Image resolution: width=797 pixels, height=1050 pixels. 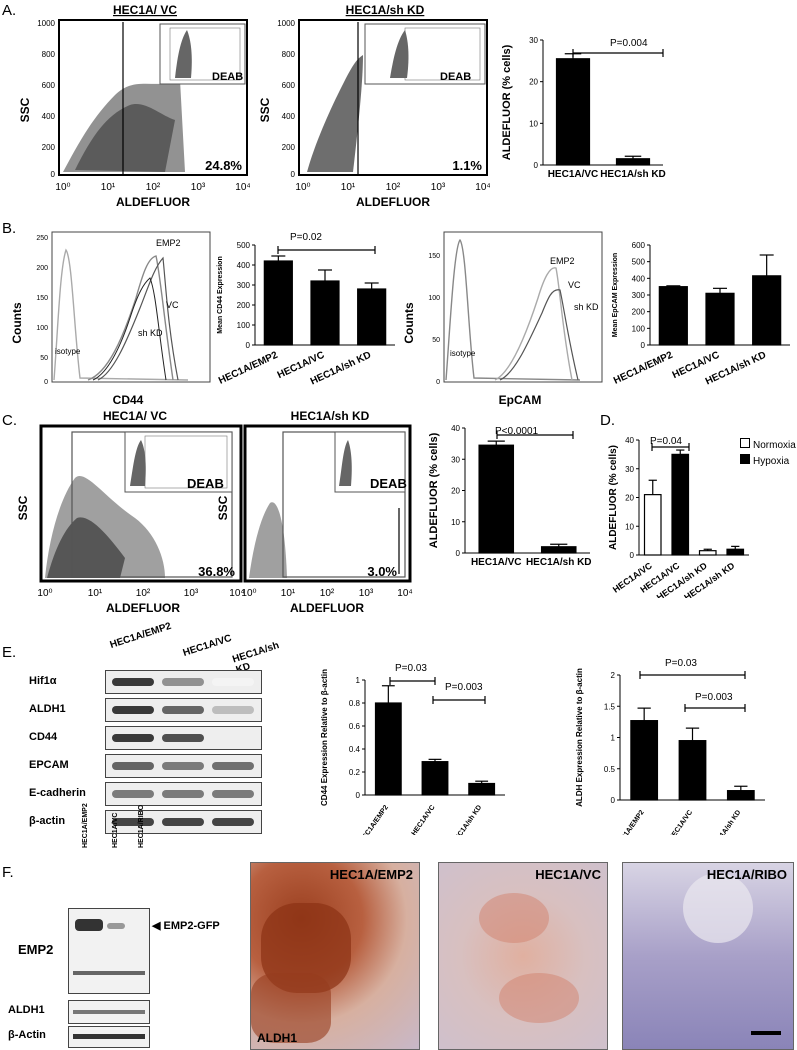 What do you see at coordinates (533, 123) in the screenshot?
I see `y-tick-label: 10` at bounding box center [533, 123].